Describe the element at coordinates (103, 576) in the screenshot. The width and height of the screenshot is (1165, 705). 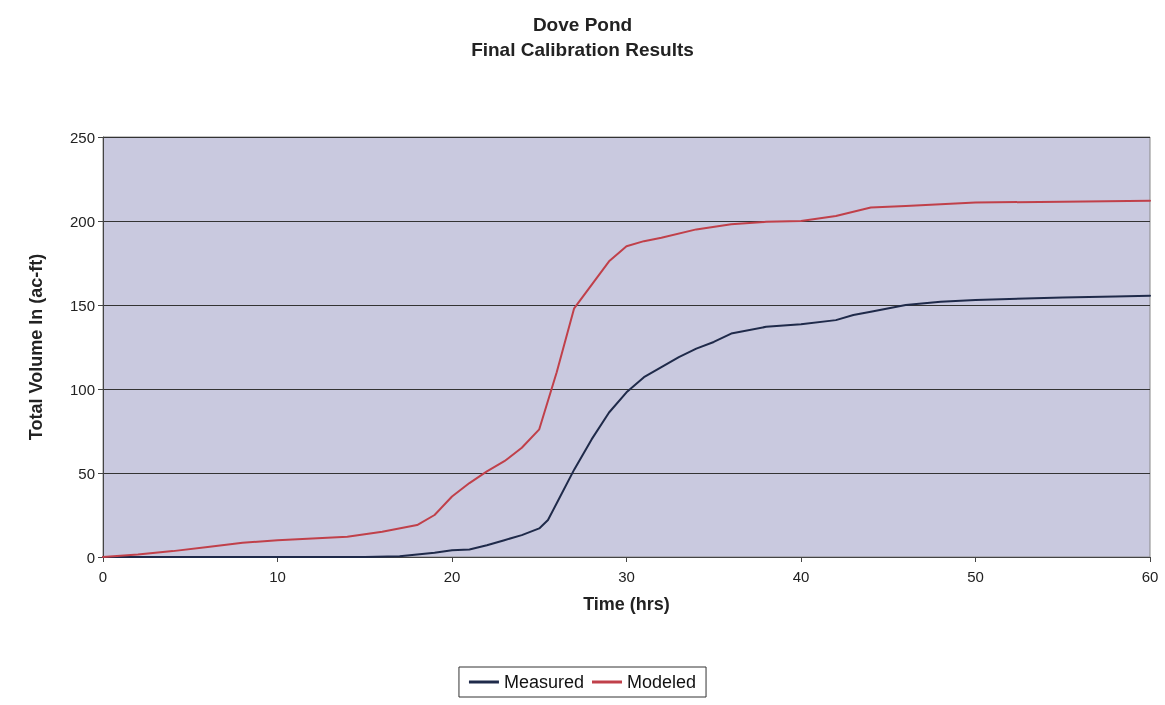
I see `x-tick-label: 0` at that location.